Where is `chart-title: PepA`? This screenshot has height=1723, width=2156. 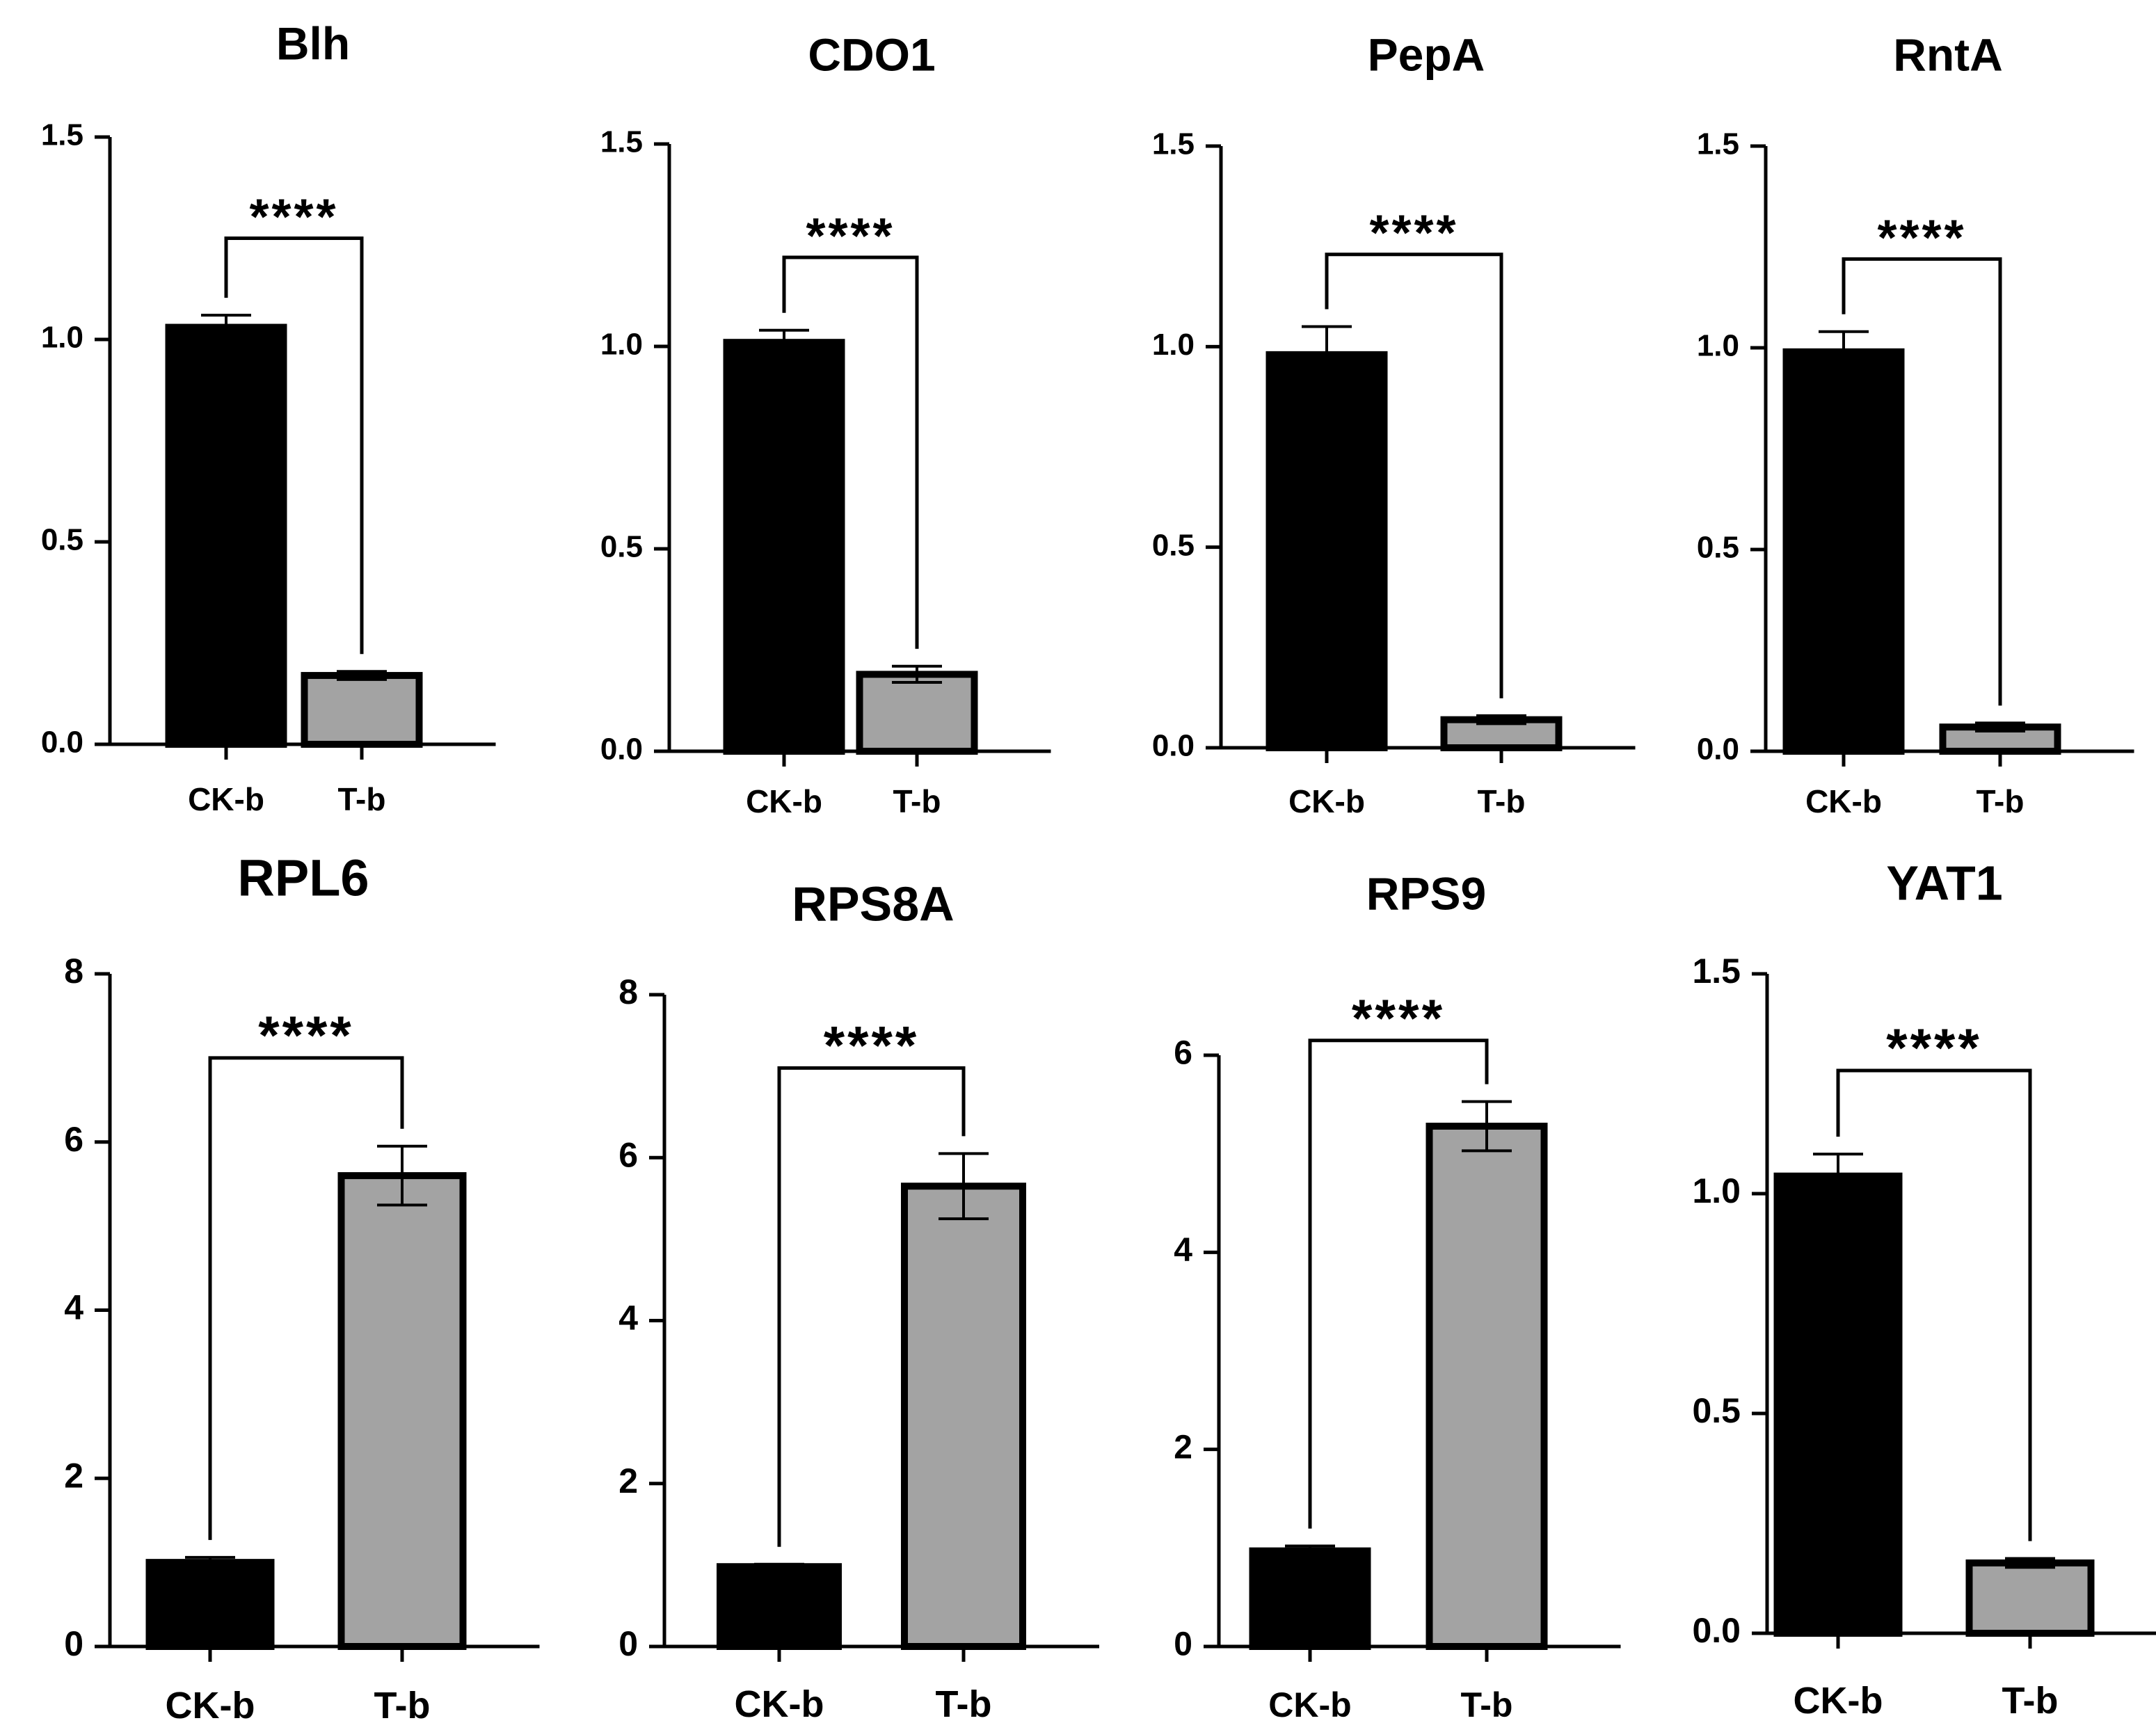 chart-title: PepA is located at coordinates (1426, 55).